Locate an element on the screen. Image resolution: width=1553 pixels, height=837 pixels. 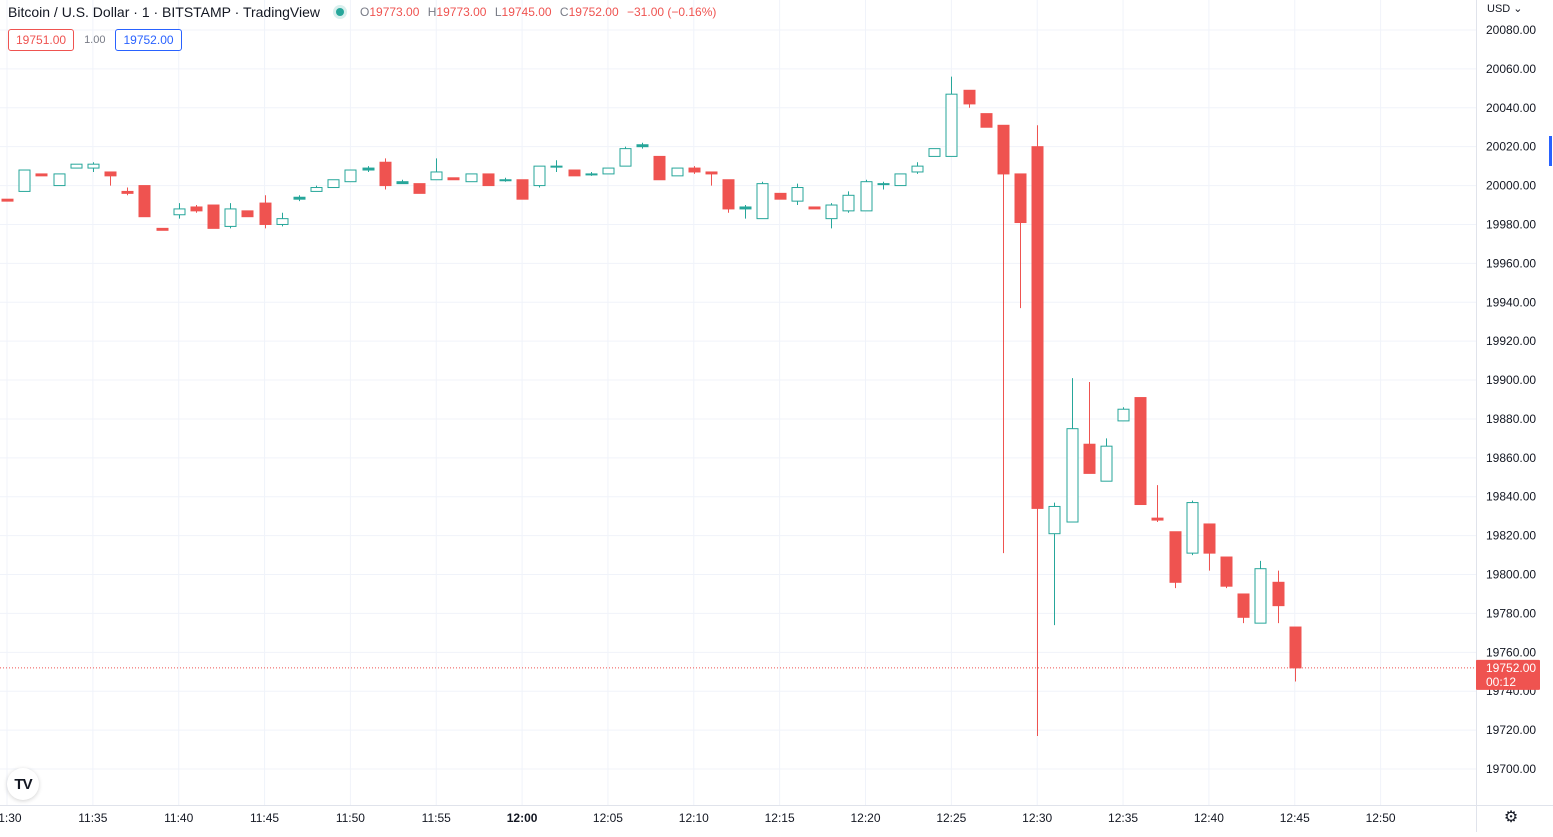
x-tick-label: 11:30 is located at coordinates (11, 818).